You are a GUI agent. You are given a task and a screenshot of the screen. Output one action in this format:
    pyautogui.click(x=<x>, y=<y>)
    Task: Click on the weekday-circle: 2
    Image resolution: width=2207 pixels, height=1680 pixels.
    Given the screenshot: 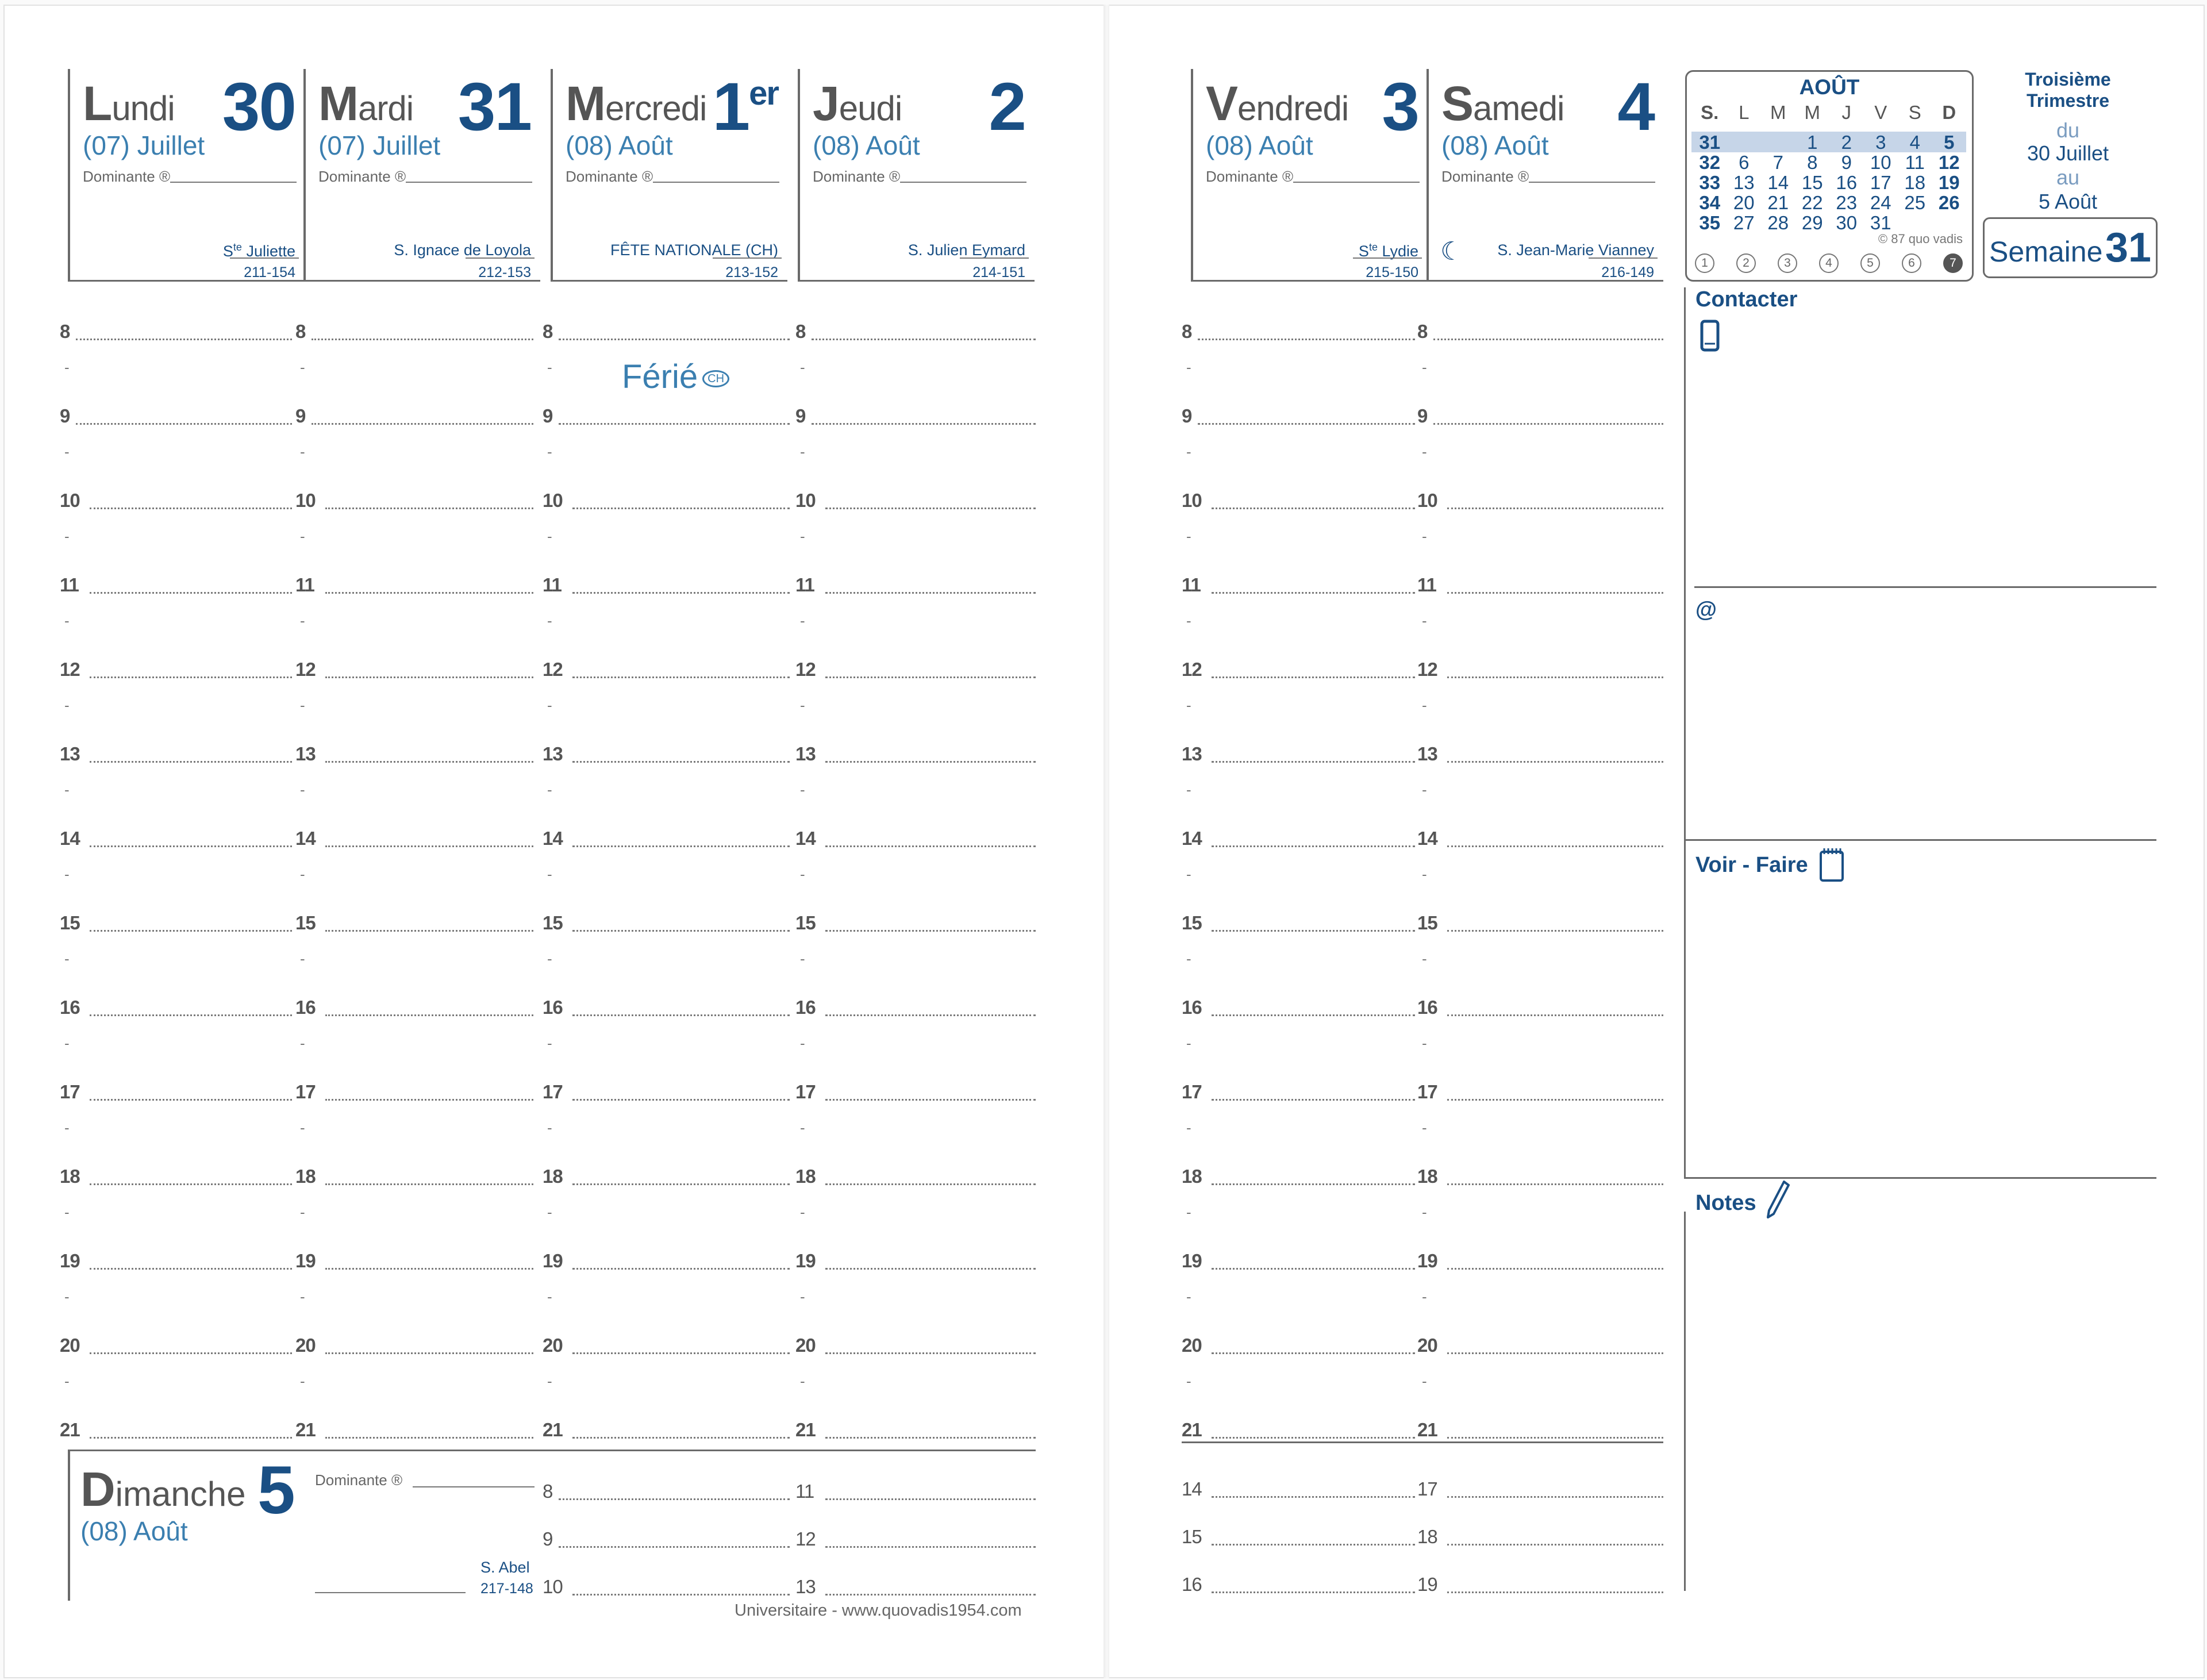 What is the action you would take?
    pyautogui.click(x=1746, y=263)
    